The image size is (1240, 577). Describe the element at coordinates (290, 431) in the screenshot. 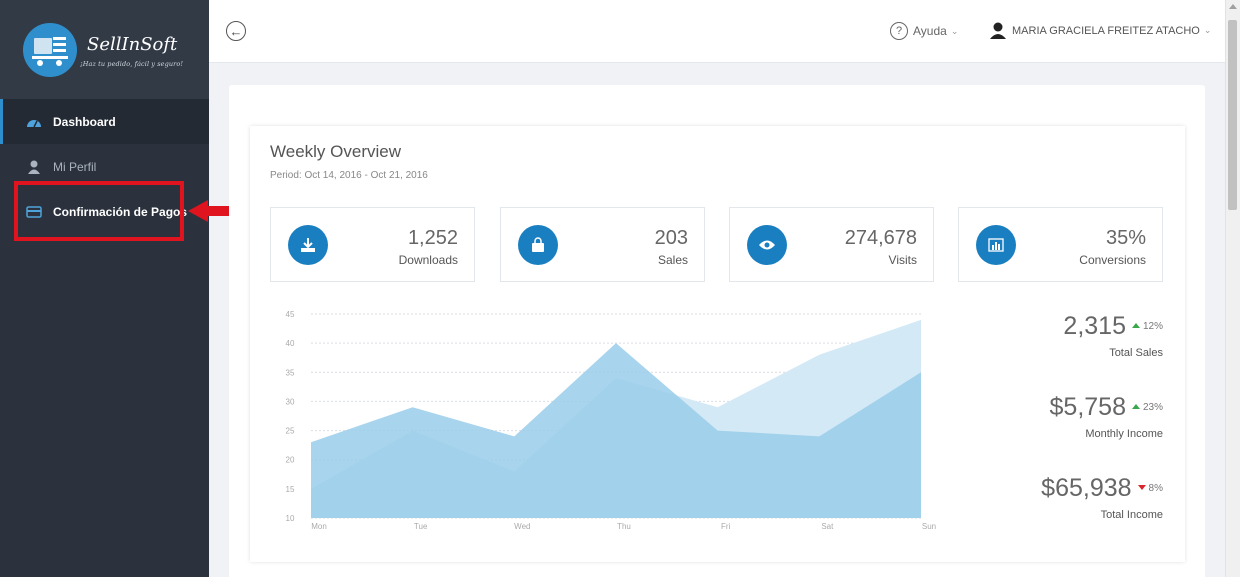

I see `y-tick-label: 25` at that location.